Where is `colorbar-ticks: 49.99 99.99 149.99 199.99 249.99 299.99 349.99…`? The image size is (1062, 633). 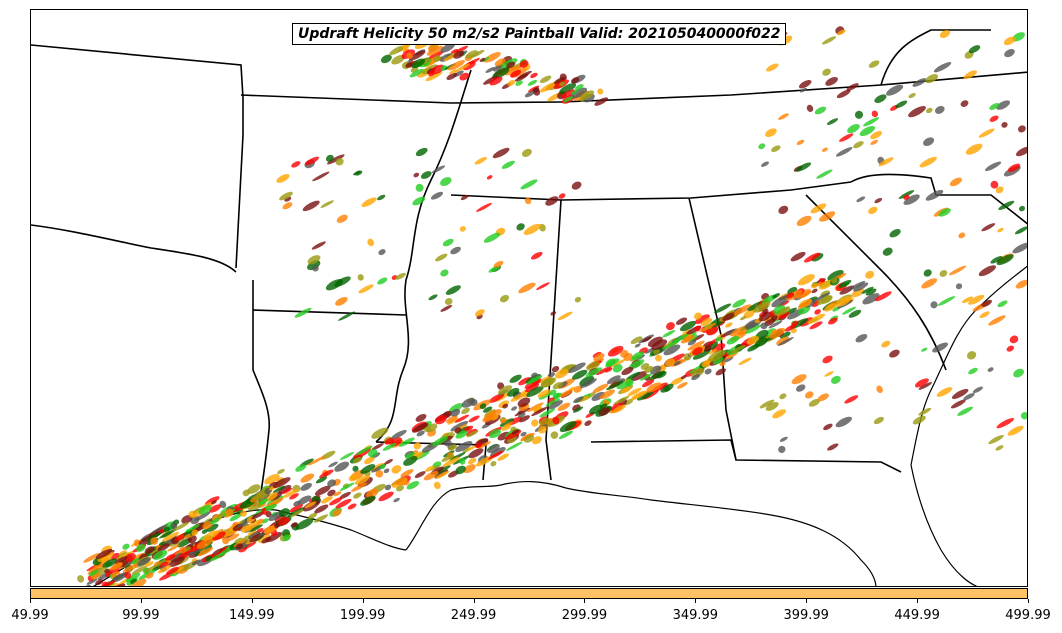
colorbar-ticks: 49.99 99.99 149.99 199.99 249.99 299.99 349.99… is located at coordinates (531, 616).